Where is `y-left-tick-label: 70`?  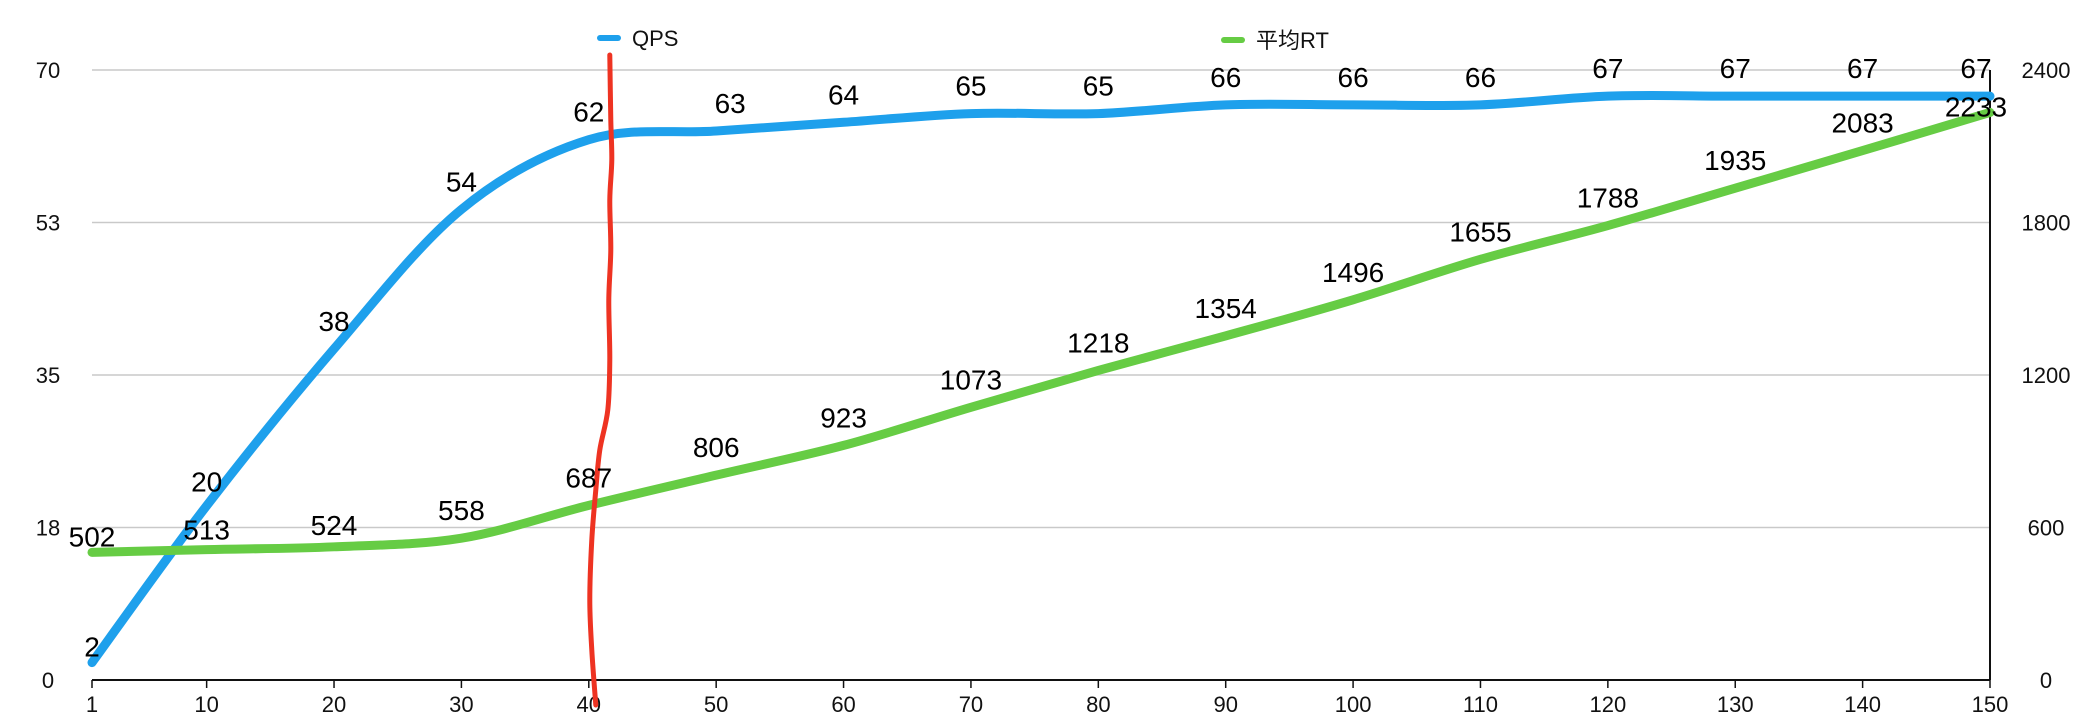 y-left-tick-label: 70 is located at coordinates (48, 70).